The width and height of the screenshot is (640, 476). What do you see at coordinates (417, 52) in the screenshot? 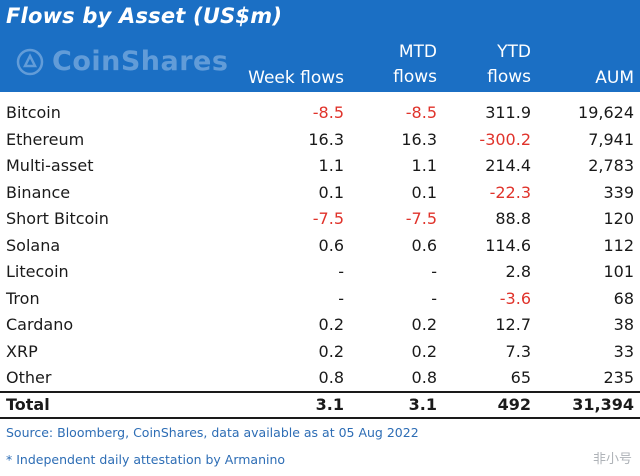
I see `column-header-mtd-line1: MTD` at bounding box center [417, 52].